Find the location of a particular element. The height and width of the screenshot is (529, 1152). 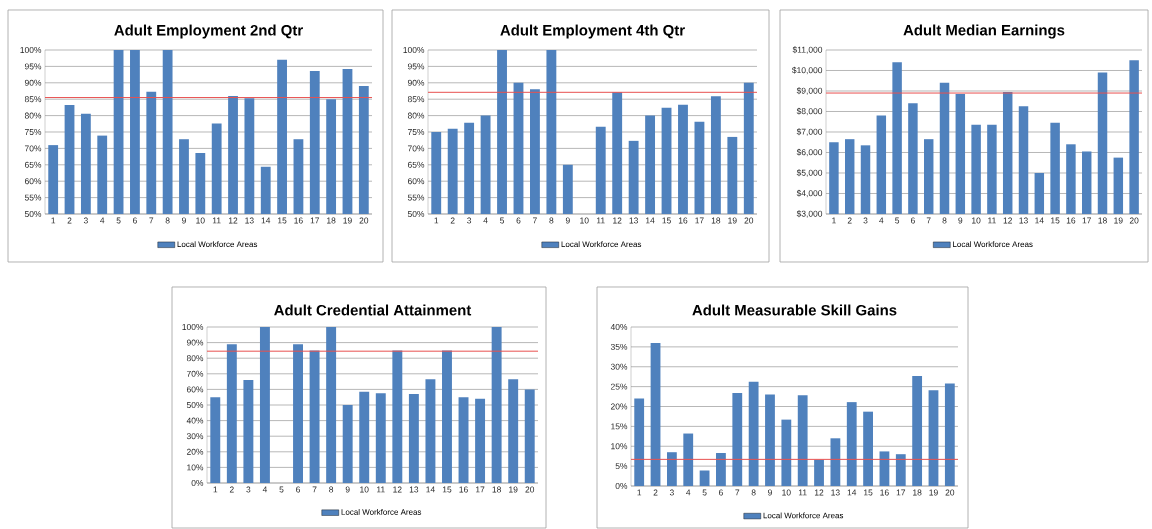

y-tick-label: 65% is located at coordinates (416, 164).